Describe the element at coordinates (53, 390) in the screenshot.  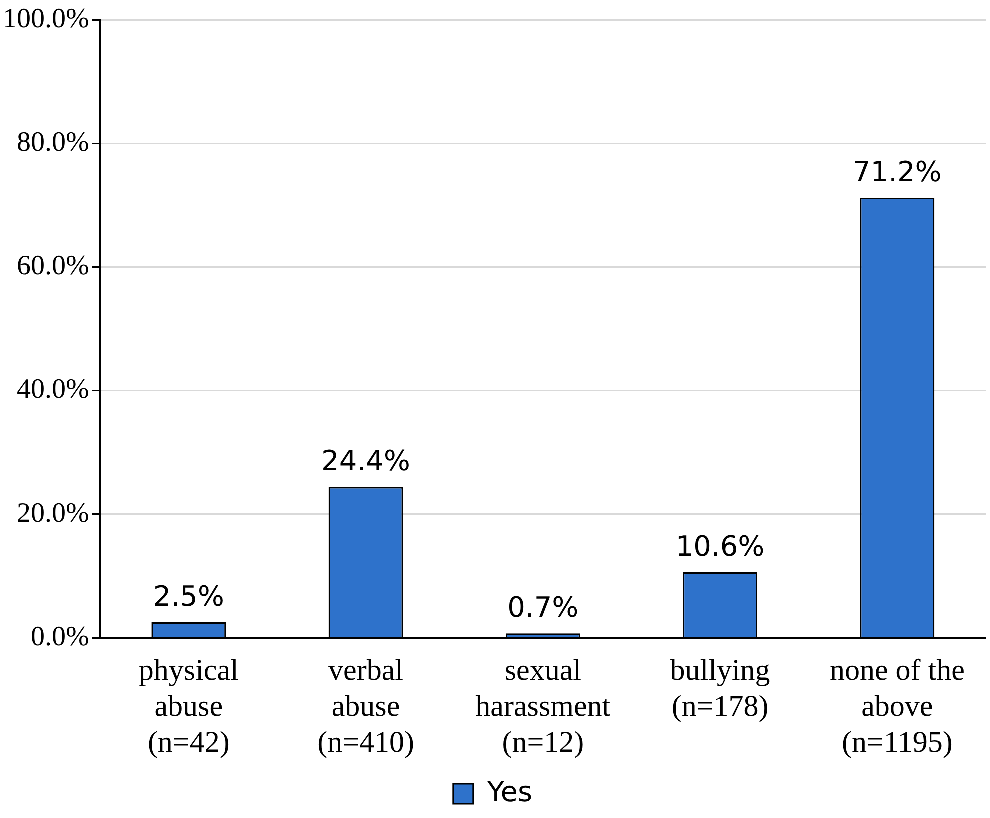
I see `y-tick-label: 40.0%` at that location.